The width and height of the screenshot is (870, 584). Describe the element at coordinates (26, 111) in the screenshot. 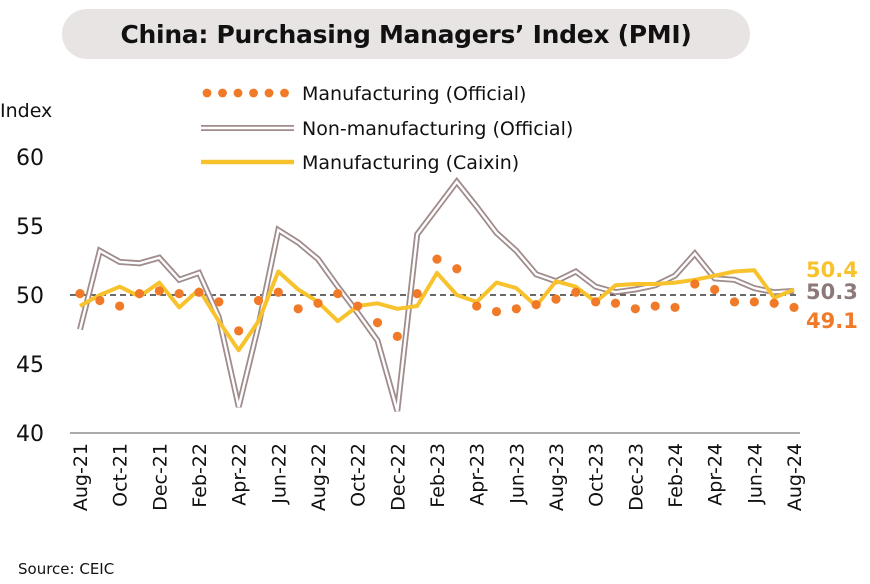

I see `y-axis-label: Index` at that location.